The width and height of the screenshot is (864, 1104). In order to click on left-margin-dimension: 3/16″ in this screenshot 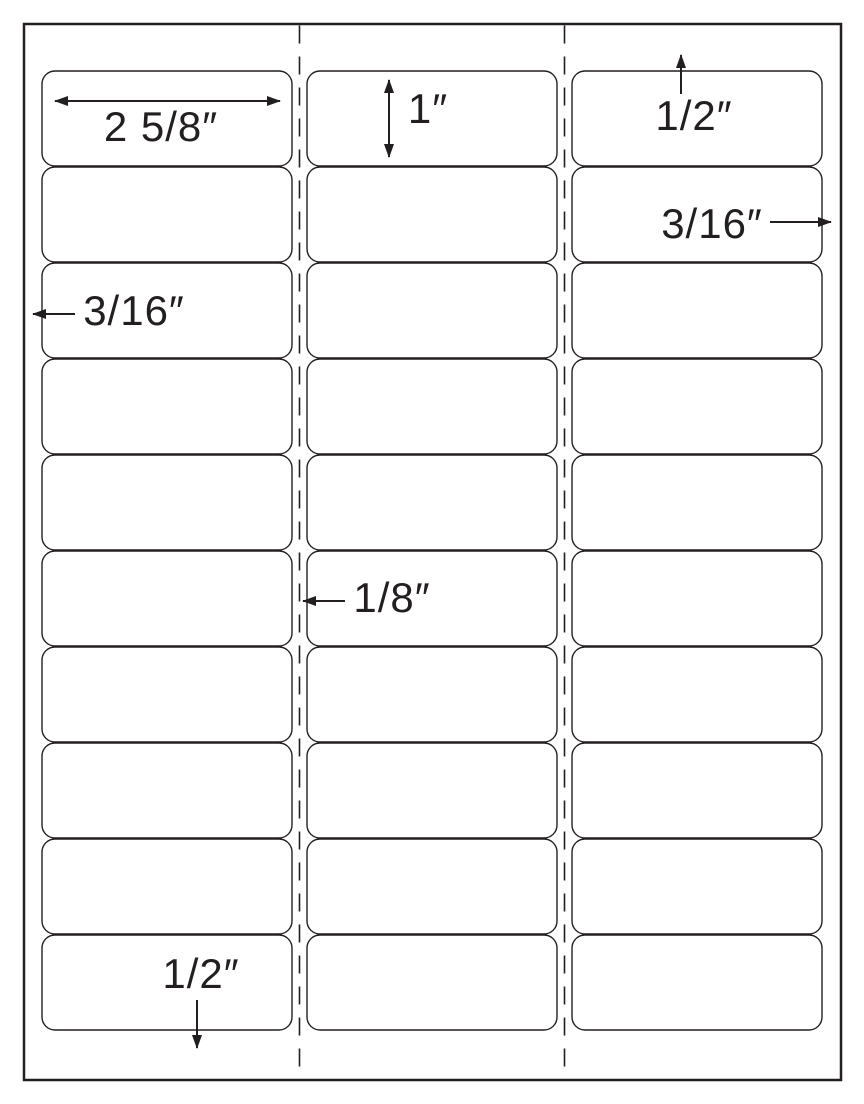, I will do `click(134, 310)`.